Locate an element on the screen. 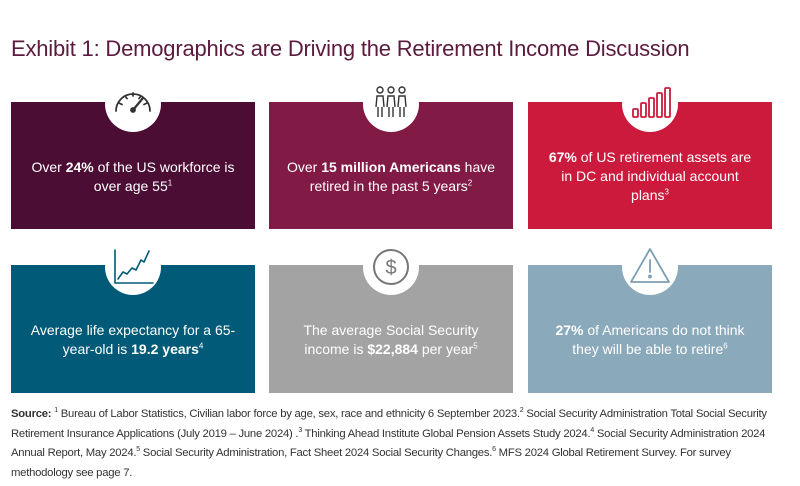 The height and width of the screenshot is (486, 800). bar-chart-icon is located at coordinates (650, 104).